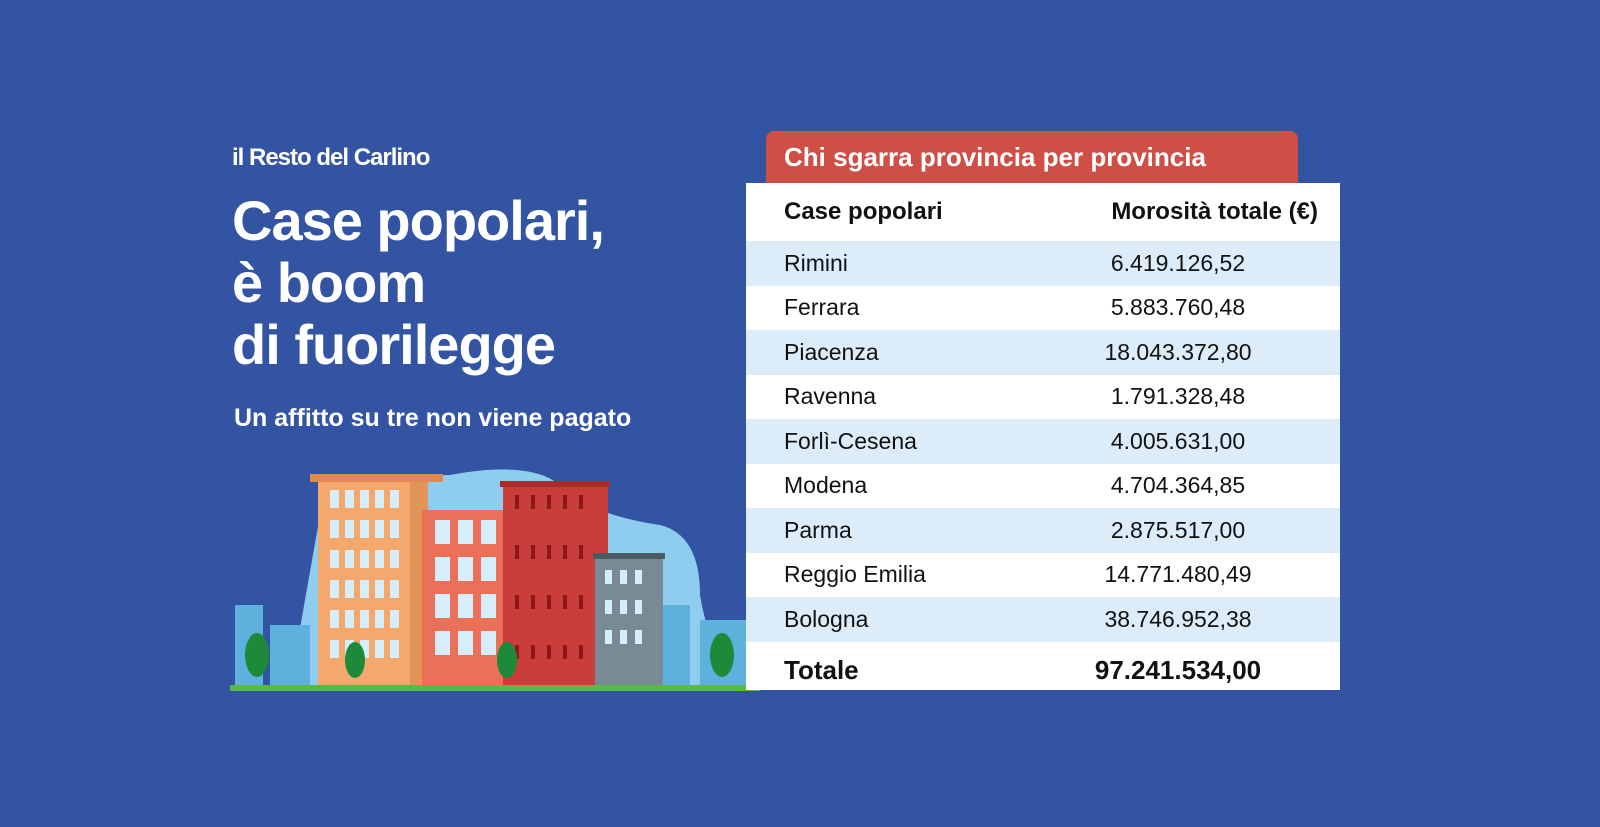 This screenshot has width=1600, height=827. Describe the element at coordinates (1043, 212) in the screenshot. I see `table-header-row: Case popolari Morosità totale (€)` at that location.